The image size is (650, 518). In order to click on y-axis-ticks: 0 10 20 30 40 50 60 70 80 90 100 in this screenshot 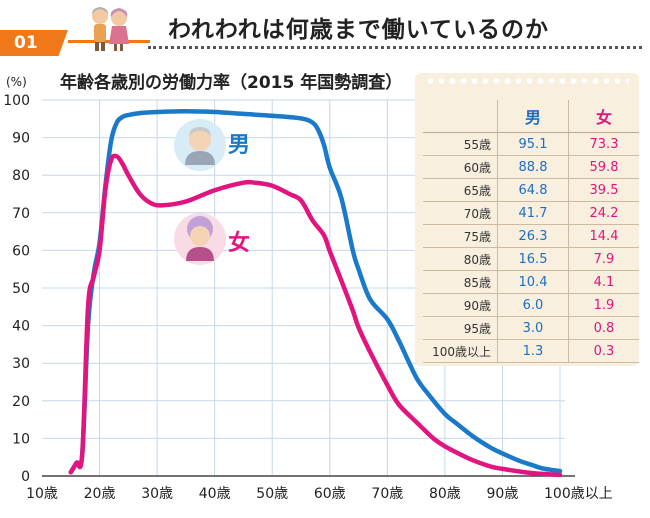, I will do `click(16, 289)`.